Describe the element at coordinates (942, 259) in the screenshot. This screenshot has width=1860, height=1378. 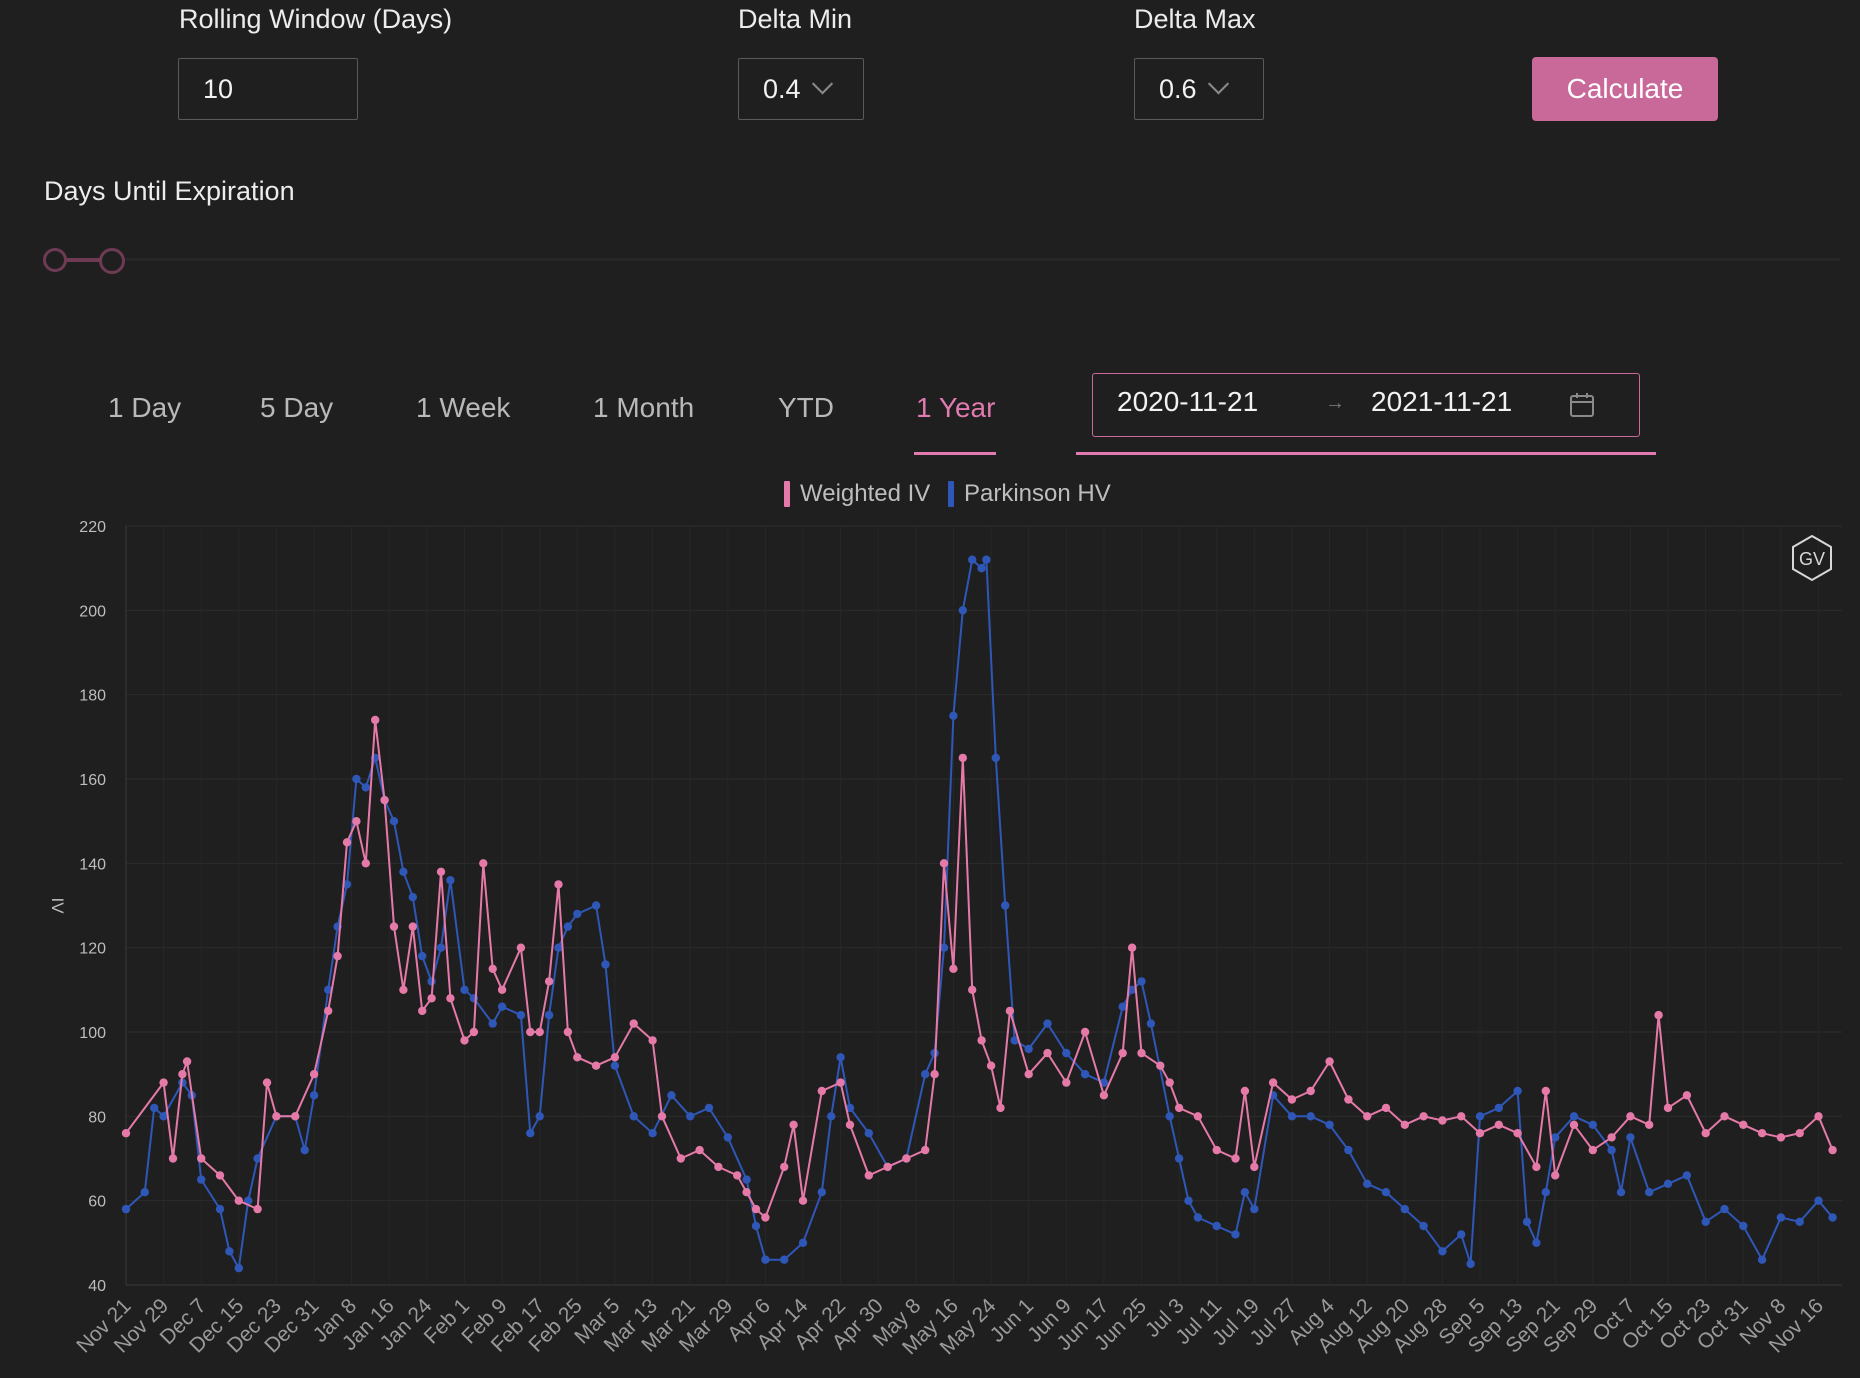
I see `dte-slider-track` at that location.